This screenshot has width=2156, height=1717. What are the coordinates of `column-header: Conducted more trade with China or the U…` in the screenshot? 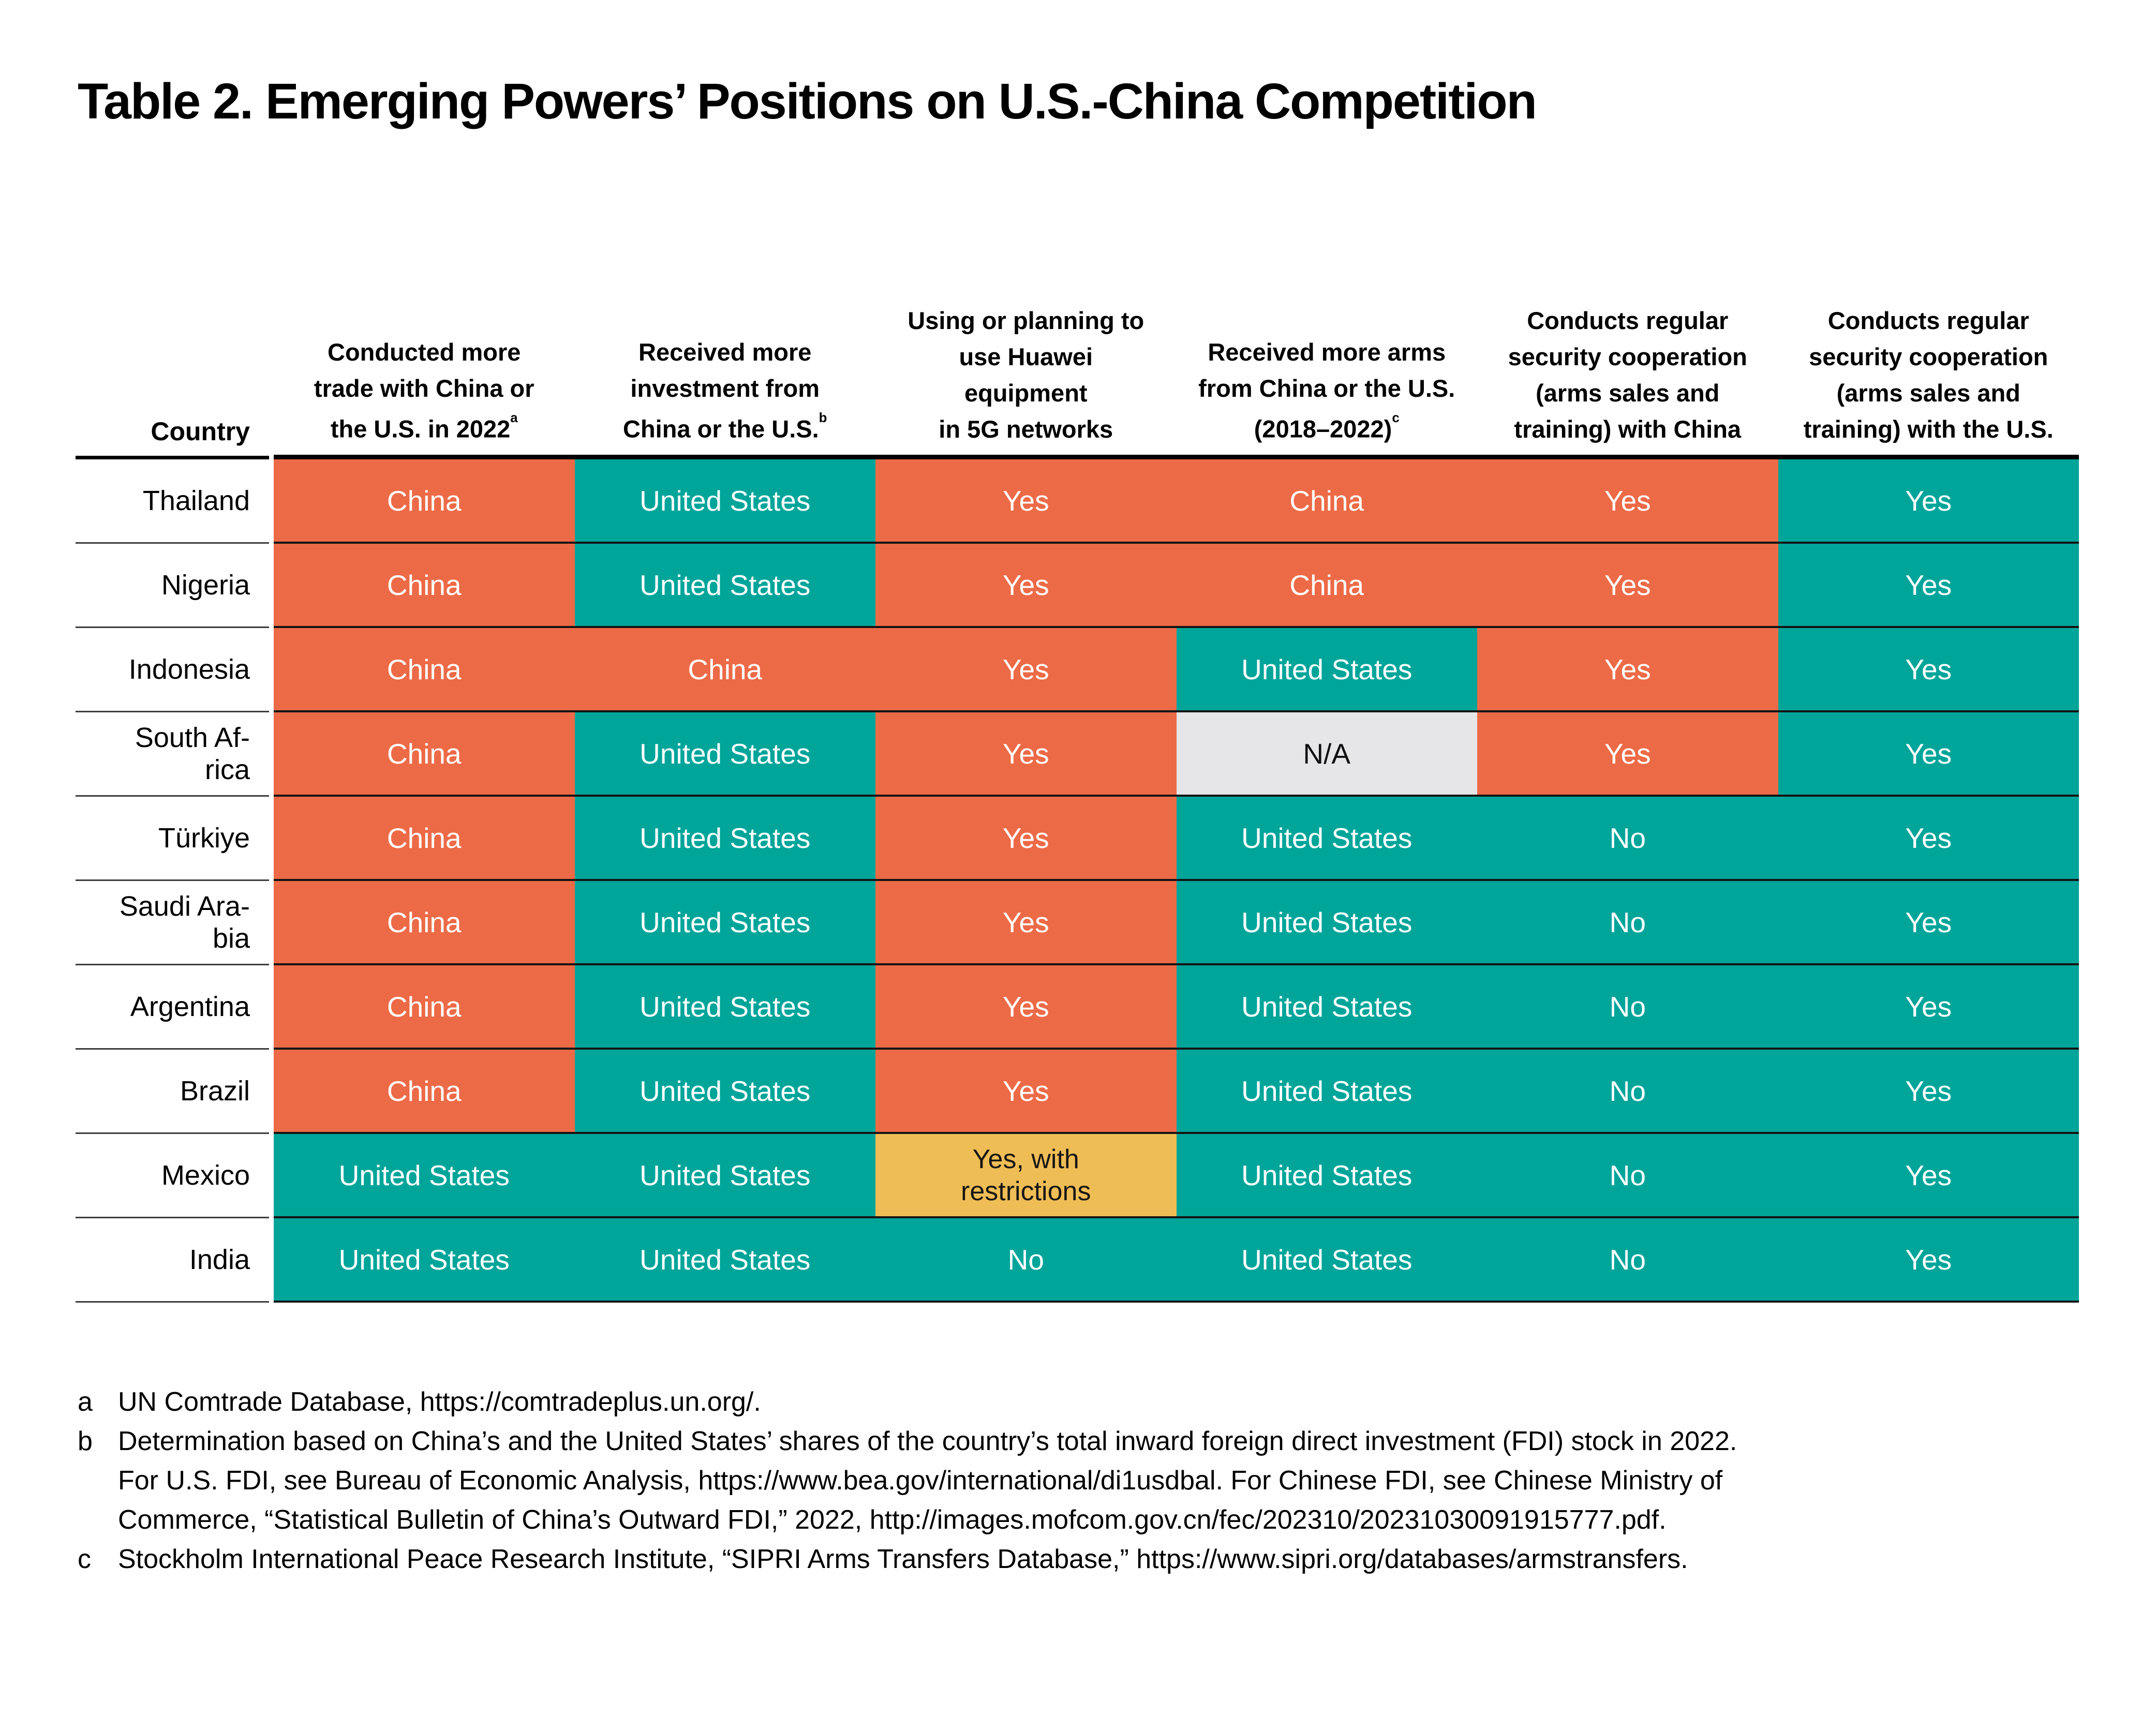 It's located at (424, 394).